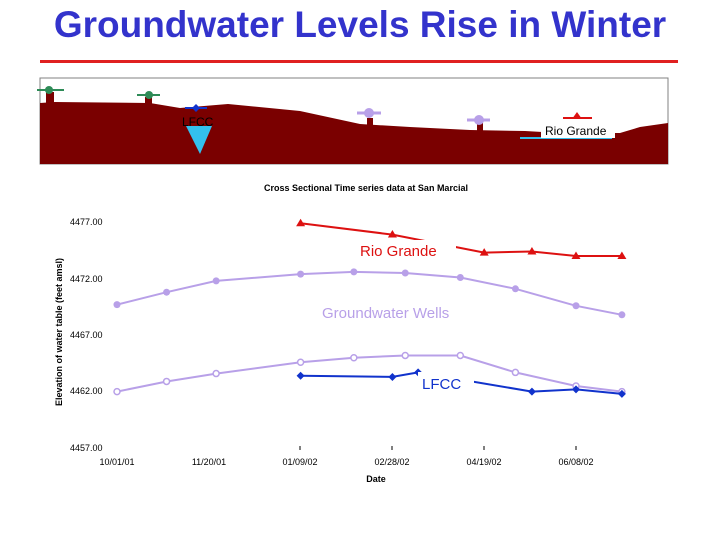 This screenshot has width=720, height=540. What do you see at coordinates (86, 335) in the screenshot?
I see `y-tick-label: 4467.00` at bounding box center [86, 335].